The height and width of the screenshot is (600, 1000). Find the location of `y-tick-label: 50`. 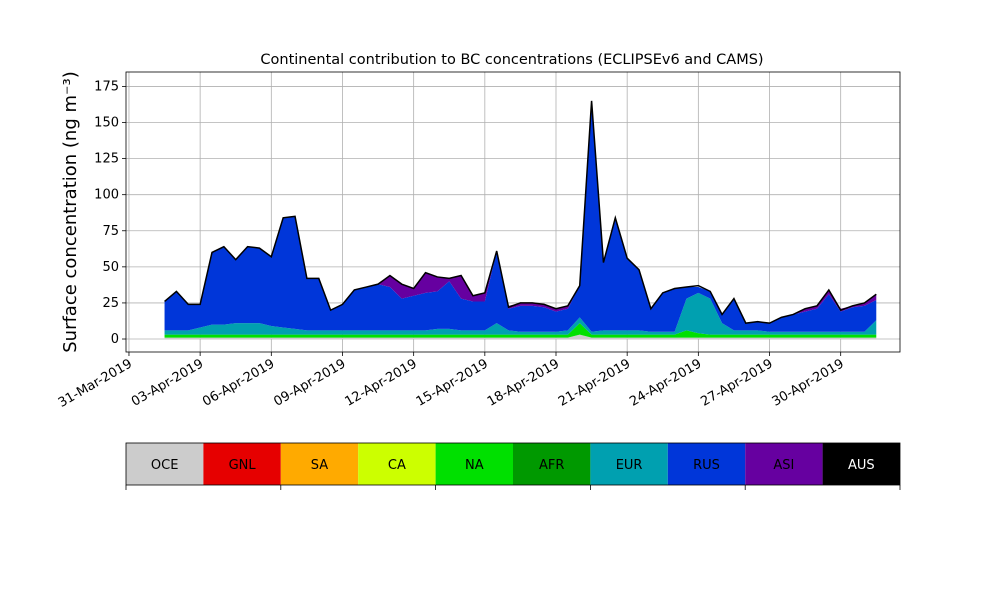

y-tick-label: 50 is located at coordinates (110, 267).